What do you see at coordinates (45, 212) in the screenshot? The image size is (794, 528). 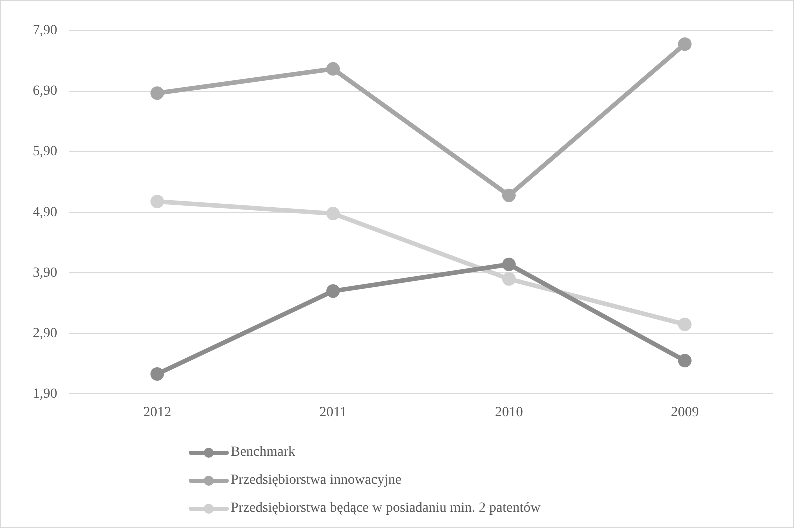 I see `y-tick-label: 4,90` at bounding box center [45, 212].